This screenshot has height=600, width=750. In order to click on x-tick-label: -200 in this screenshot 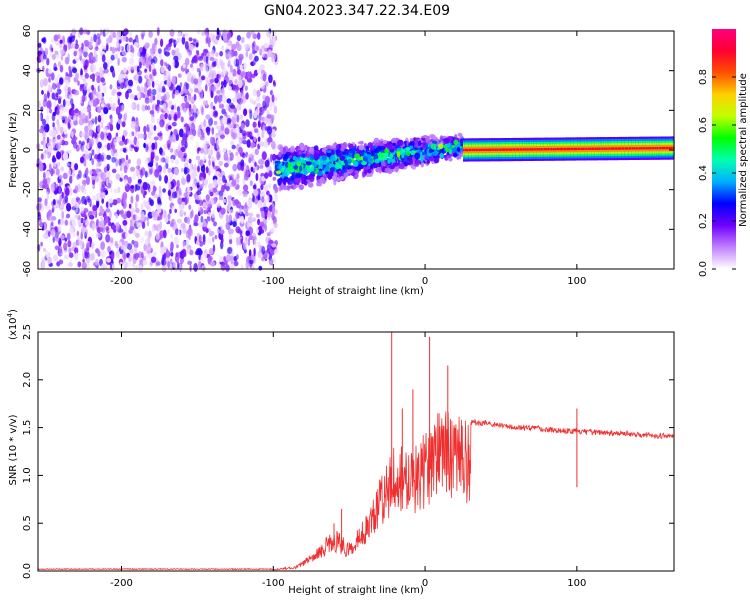, I will do `click(121, 583)`.